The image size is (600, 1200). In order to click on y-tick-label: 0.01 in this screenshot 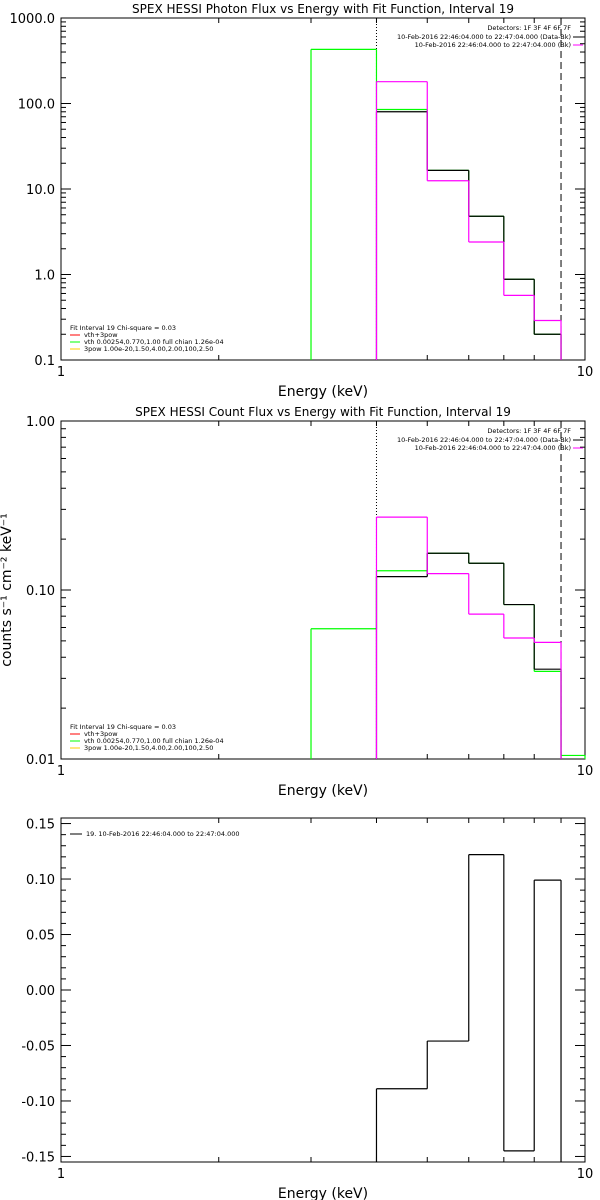, I will do `click(40, 760)`.